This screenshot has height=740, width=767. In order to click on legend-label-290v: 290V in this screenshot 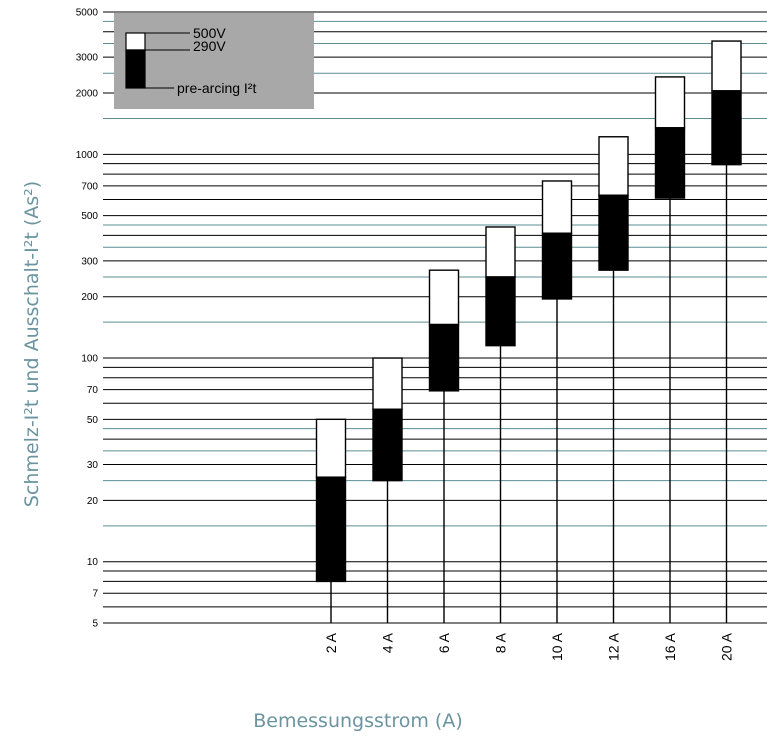, I will do `click(209, 46)`.